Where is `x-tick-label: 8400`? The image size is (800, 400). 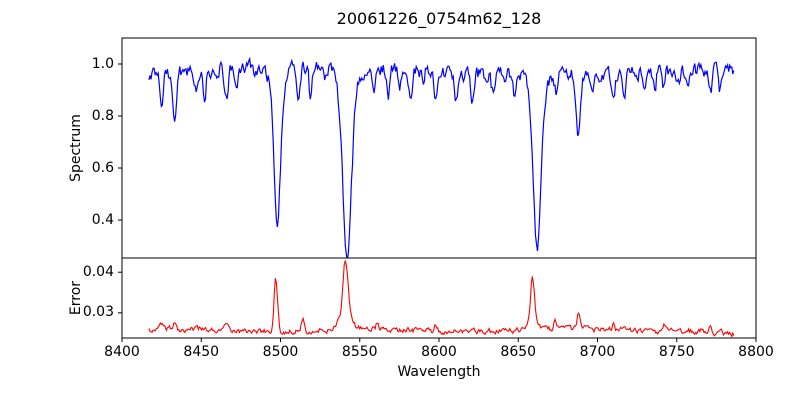 x-tick-label: 8400 is located at coordinates (122, 352).